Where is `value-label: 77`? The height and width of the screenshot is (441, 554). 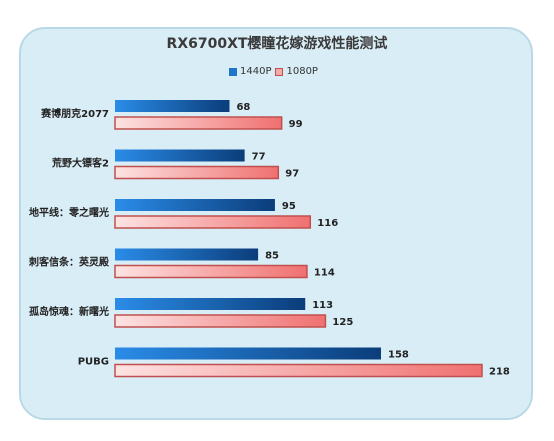 value-label: 77 is located at coordinates (259, 157).